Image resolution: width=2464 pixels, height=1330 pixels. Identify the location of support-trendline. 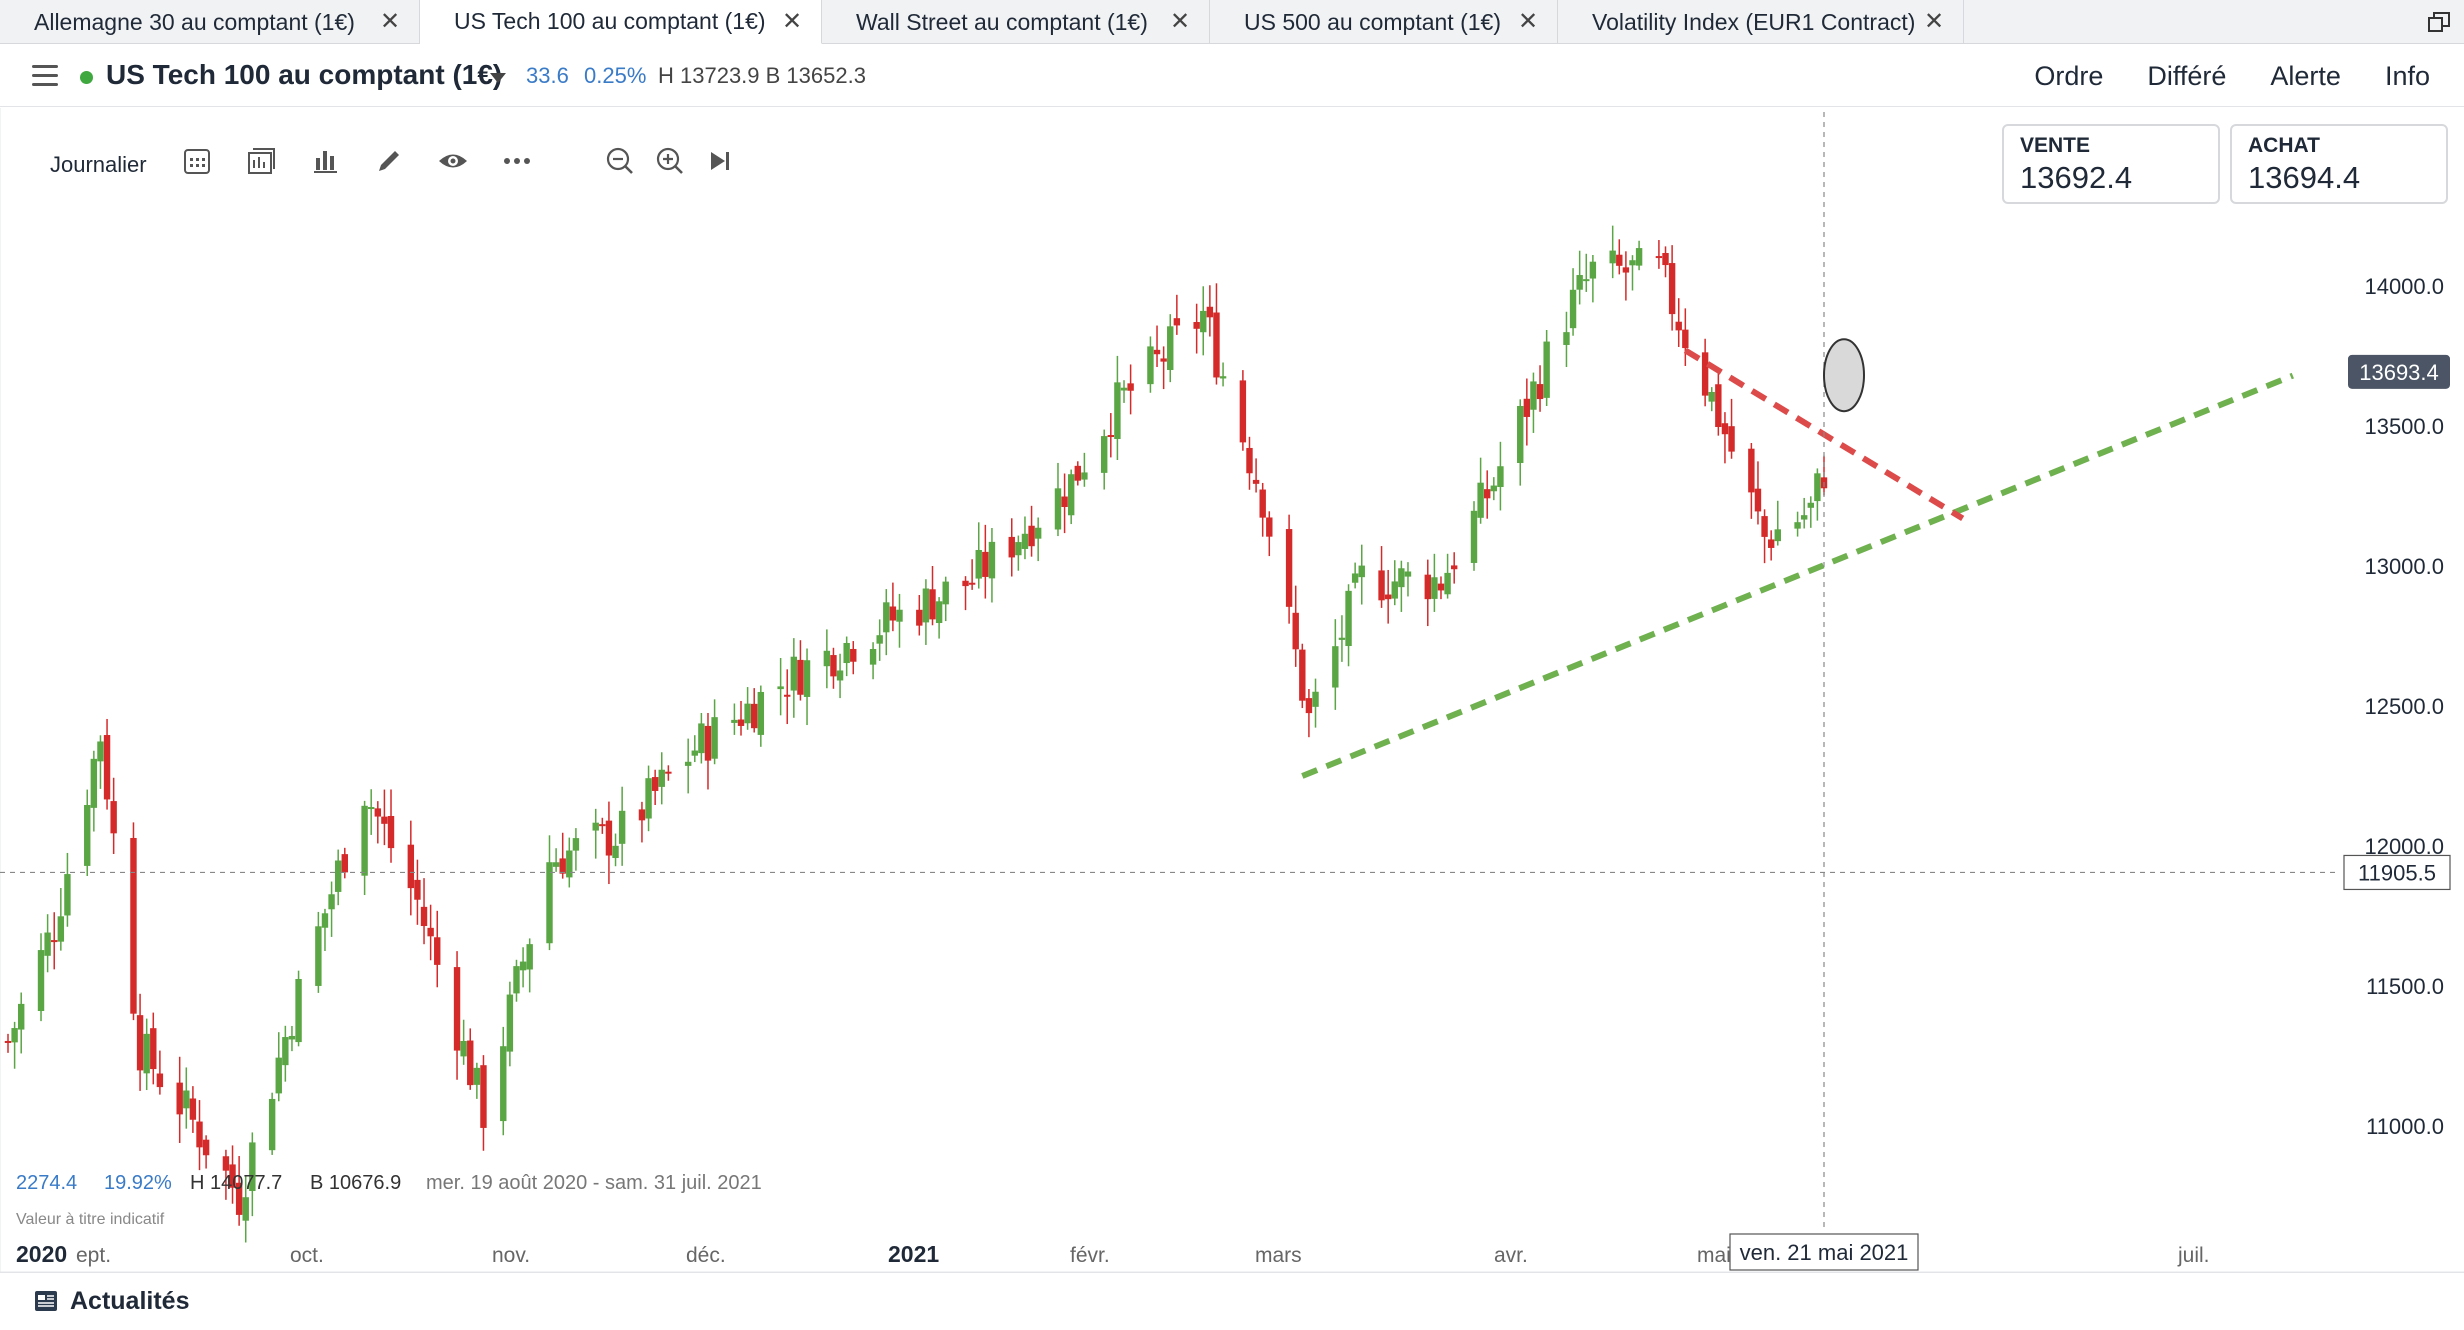
(1797, 575).